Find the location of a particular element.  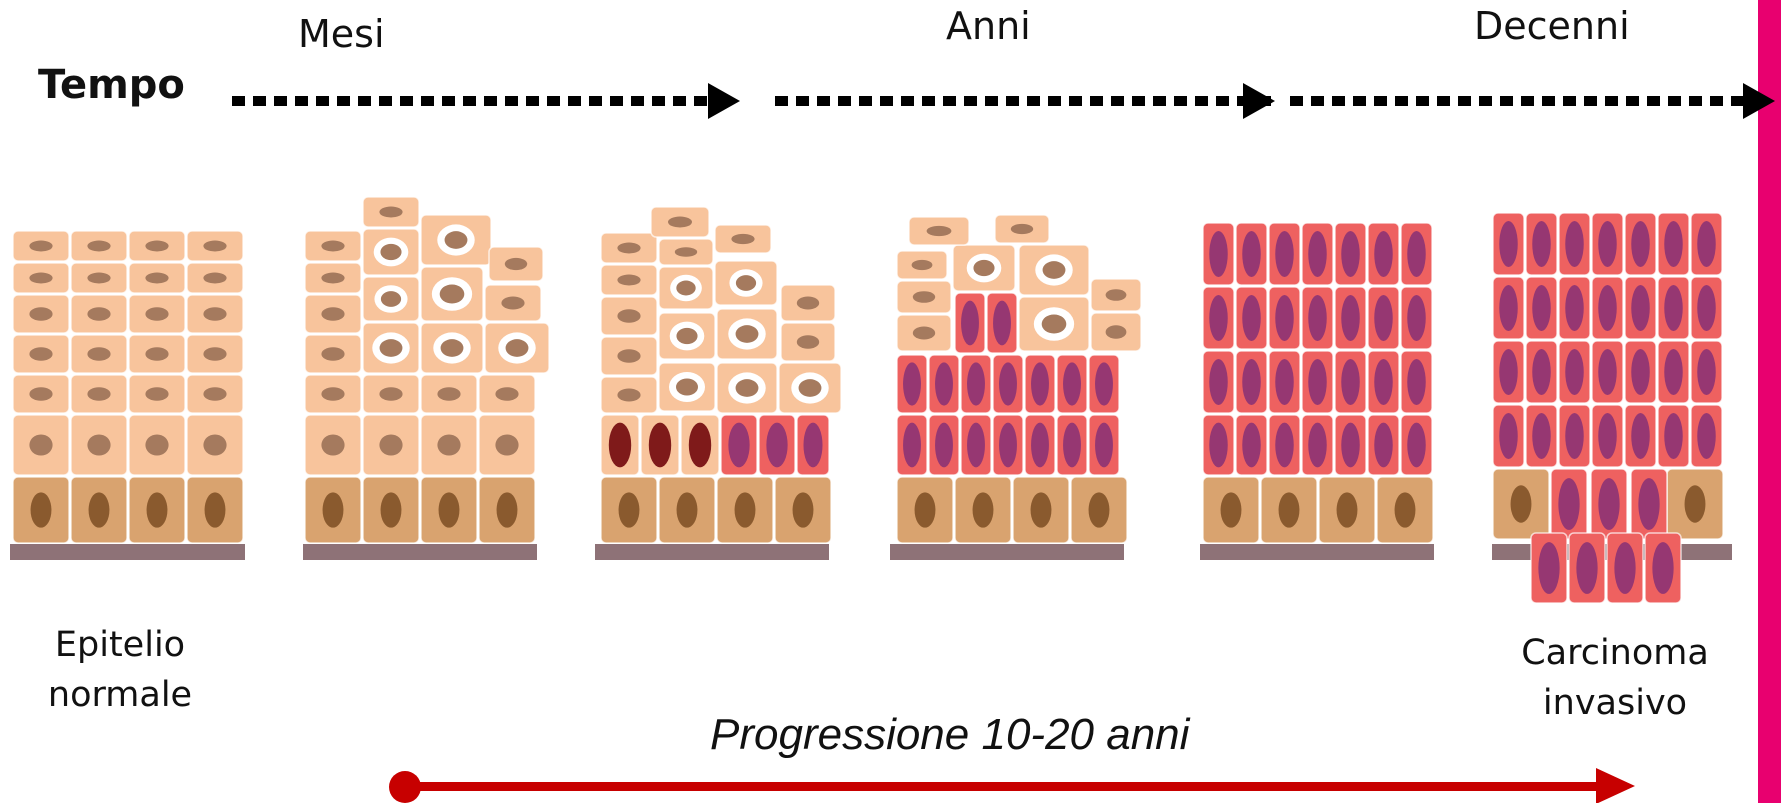

time-arrows is located at coordinates (1003, 101).